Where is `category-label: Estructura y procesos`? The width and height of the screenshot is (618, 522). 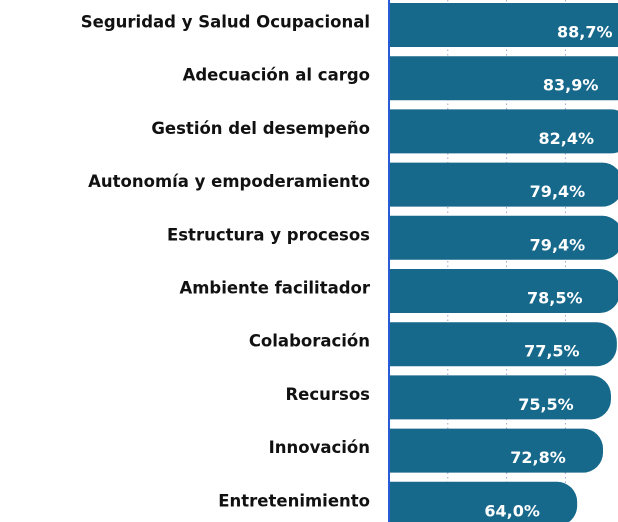 category-label: Estructura y procesos is located at coordinates (268, 234).